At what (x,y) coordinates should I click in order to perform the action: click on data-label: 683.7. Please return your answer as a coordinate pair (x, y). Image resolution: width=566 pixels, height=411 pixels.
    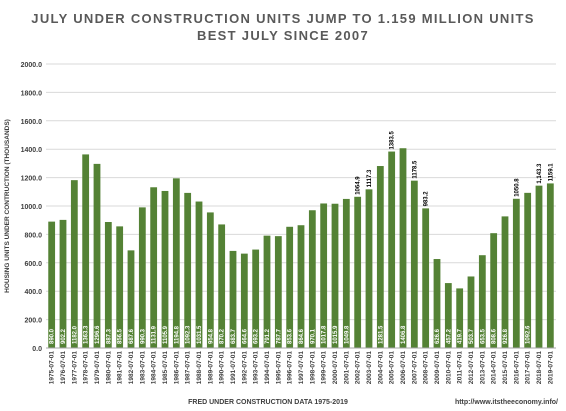
    Looking at the image, I should click on (234, 336).